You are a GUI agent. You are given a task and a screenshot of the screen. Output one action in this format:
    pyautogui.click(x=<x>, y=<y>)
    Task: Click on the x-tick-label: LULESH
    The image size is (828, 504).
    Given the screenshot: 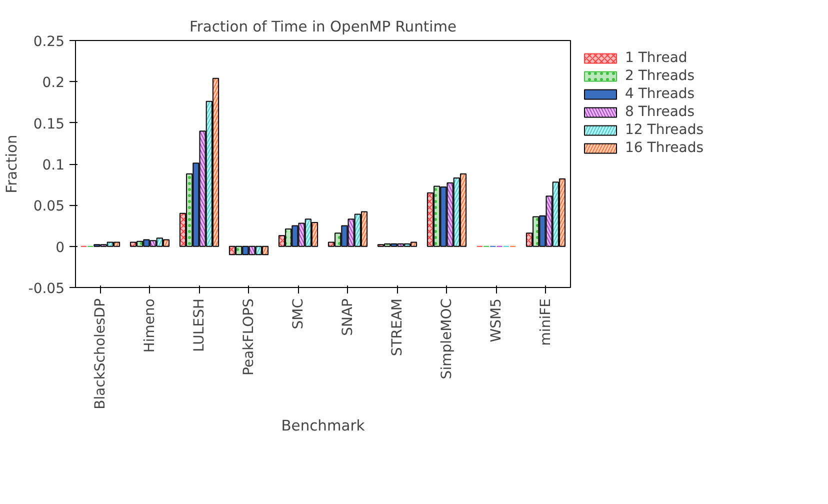 What is the action you would take?
    pyautogui.click(x=199, y=325)
    